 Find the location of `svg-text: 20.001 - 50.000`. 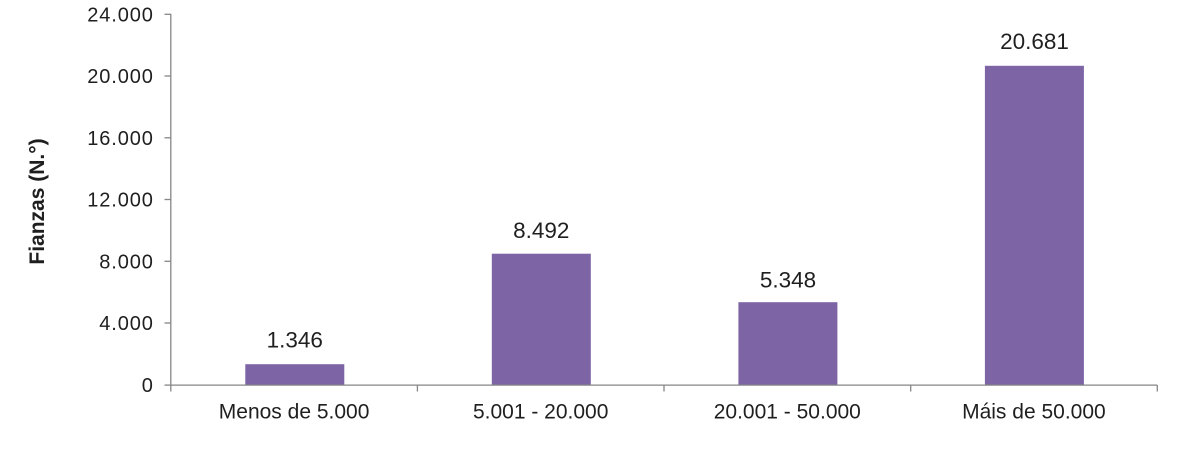

svg-text: 20.001 - 50.000 is located at coordinates (787, 411).